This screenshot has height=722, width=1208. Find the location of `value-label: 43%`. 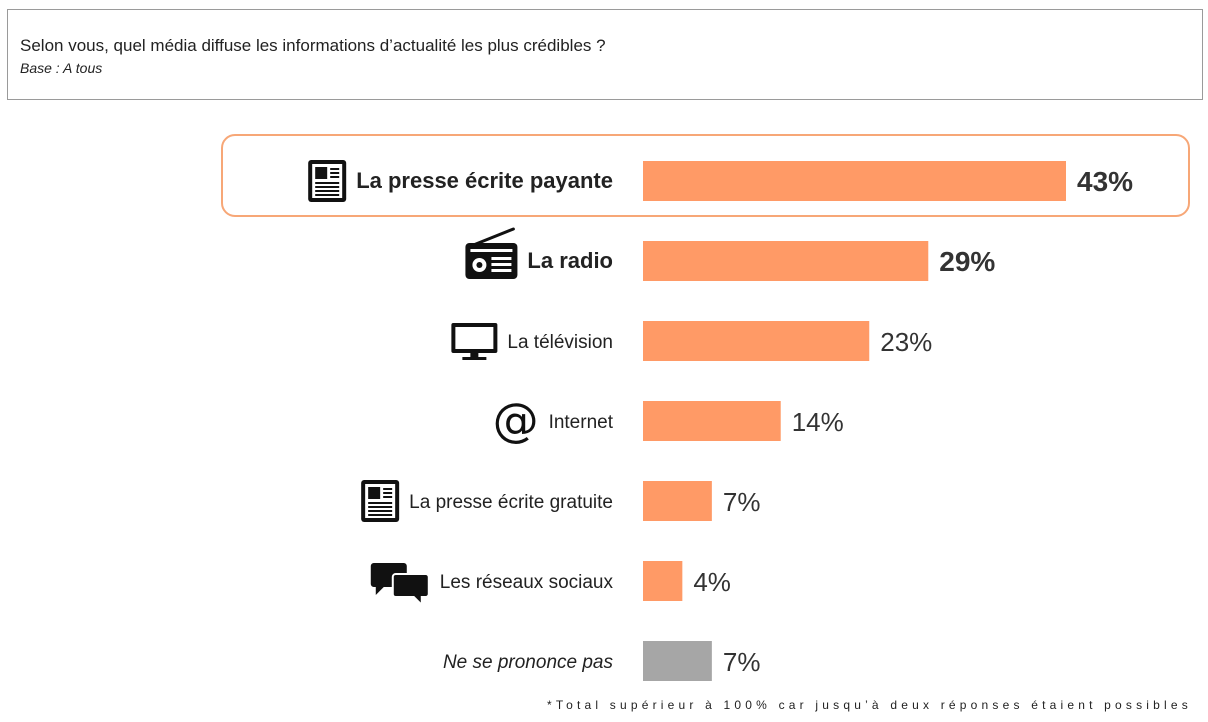

value-label: 43% is located at coordinates (1105, 181).